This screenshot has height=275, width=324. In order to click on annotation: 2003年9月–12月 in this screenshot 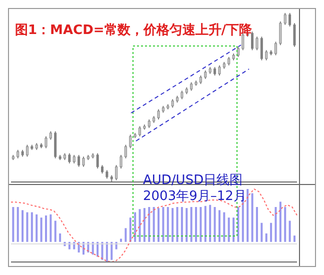, I will do `click(194, 197)`.